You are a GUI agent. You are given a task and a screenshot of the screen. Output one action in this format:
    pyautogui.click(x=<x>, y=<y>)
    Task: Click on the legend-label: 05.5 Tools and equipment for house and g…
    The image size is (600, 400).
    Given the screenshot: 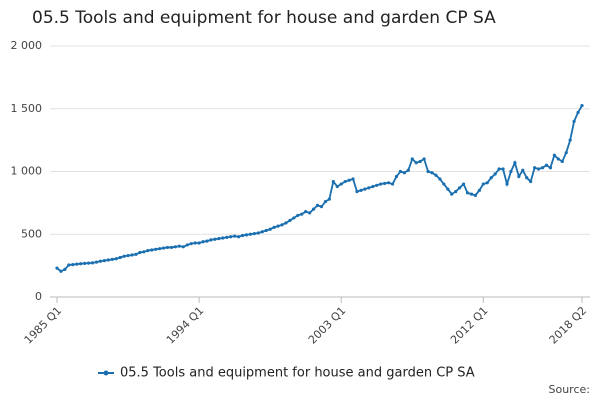 What is the action you would take?
    pyautogui.click(x=297, y=373)
    